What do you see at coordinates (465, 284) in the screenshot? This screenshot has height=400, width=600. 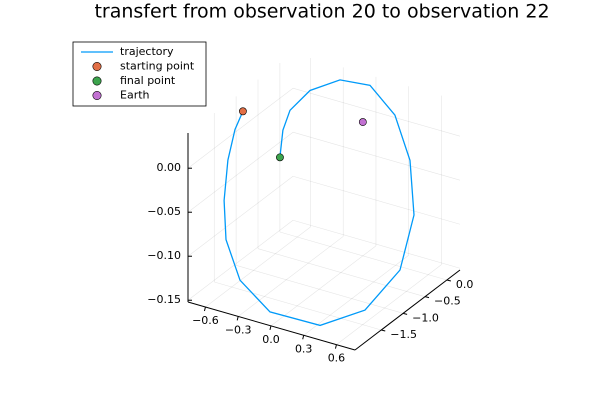 I see `y-tick-label: 0.0` at bounding box center [465, 284].